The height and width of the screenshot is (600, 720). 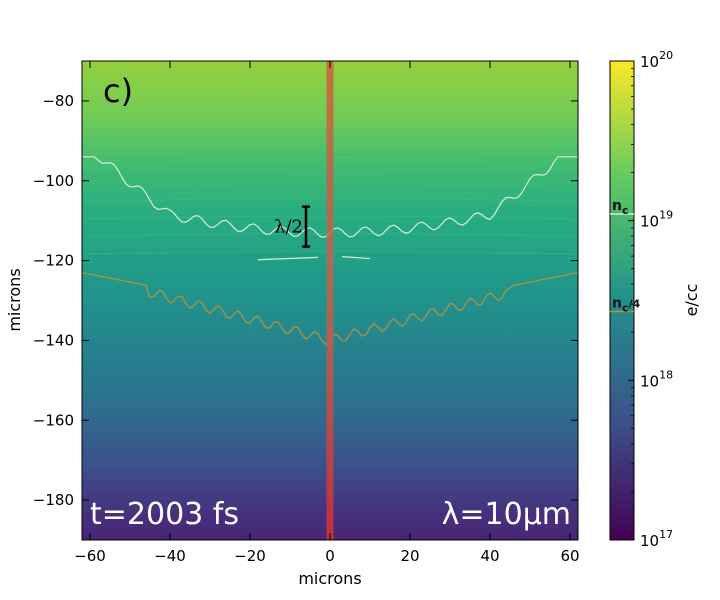 I want to click on colorbar-tick-label: 1020, so click(x=656, y=60).